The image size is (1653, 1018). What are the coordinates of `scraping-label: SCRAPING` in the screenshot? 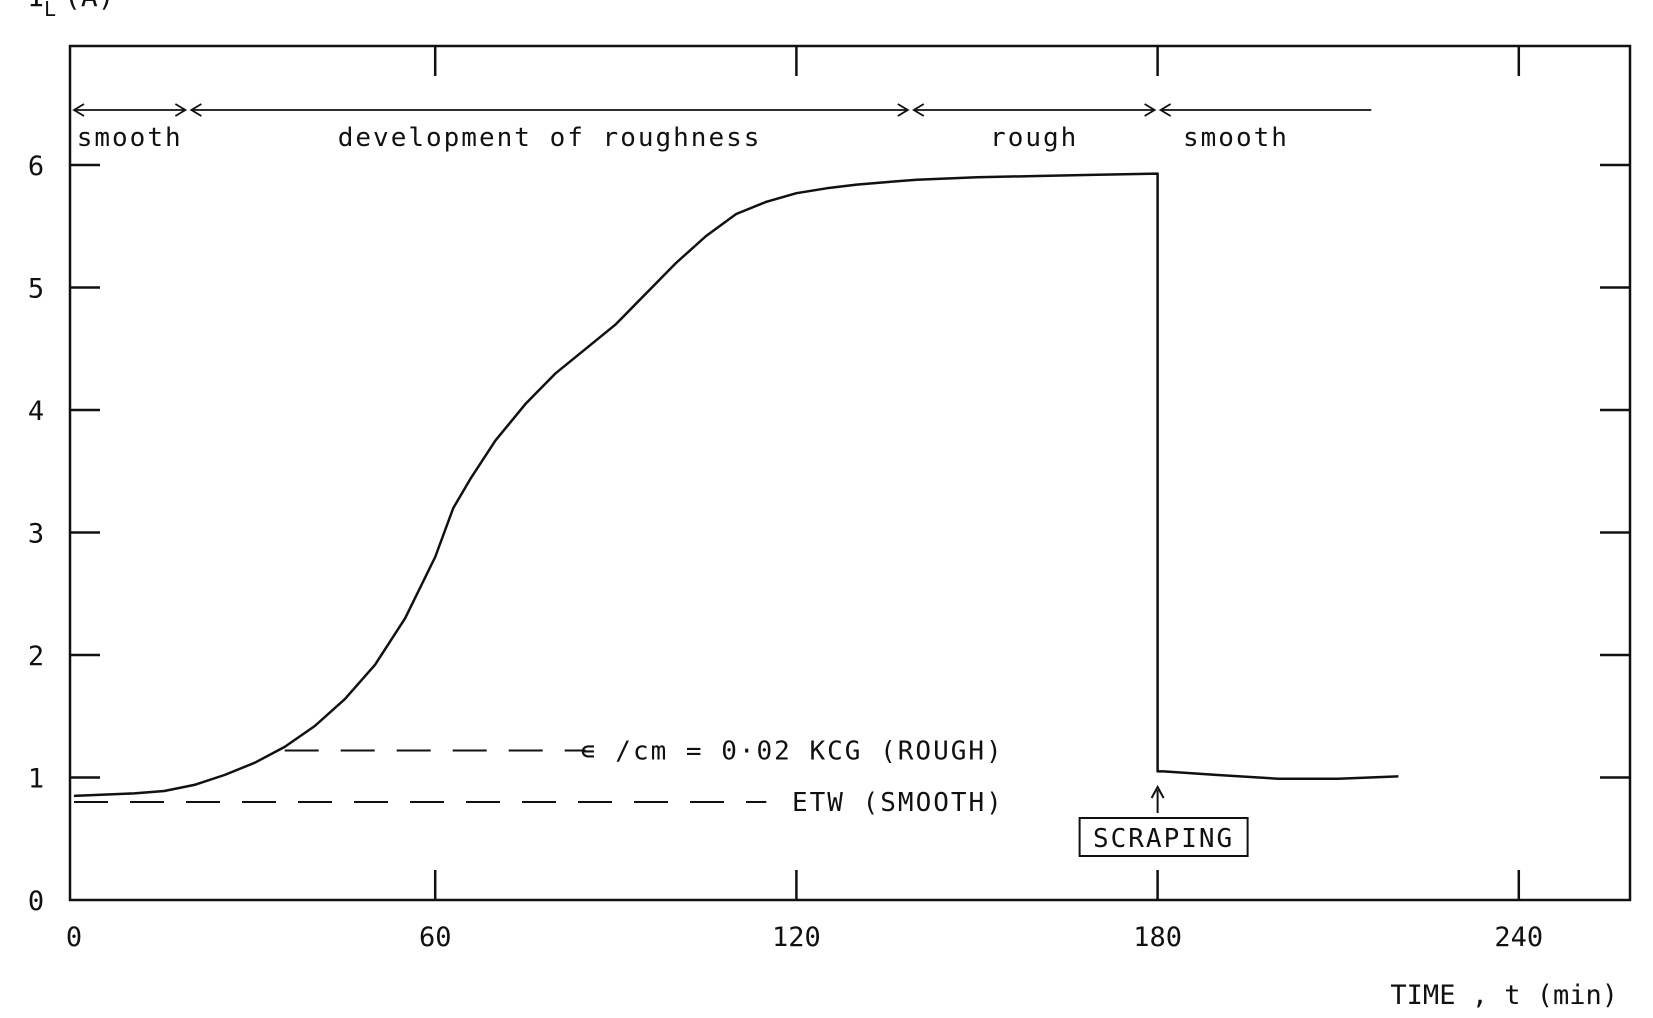 It's located at (1163, 839).